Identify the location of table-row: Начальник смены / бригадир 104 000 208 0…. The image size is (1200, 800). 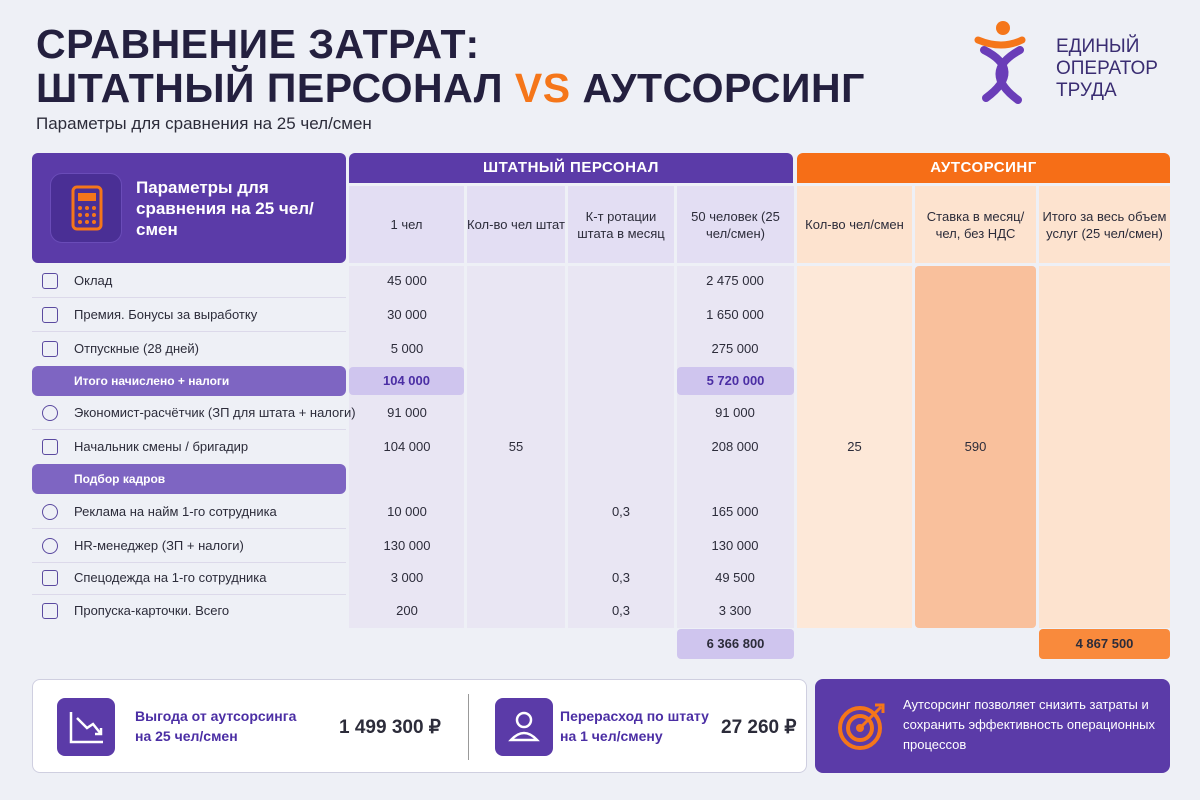
(413, 447).